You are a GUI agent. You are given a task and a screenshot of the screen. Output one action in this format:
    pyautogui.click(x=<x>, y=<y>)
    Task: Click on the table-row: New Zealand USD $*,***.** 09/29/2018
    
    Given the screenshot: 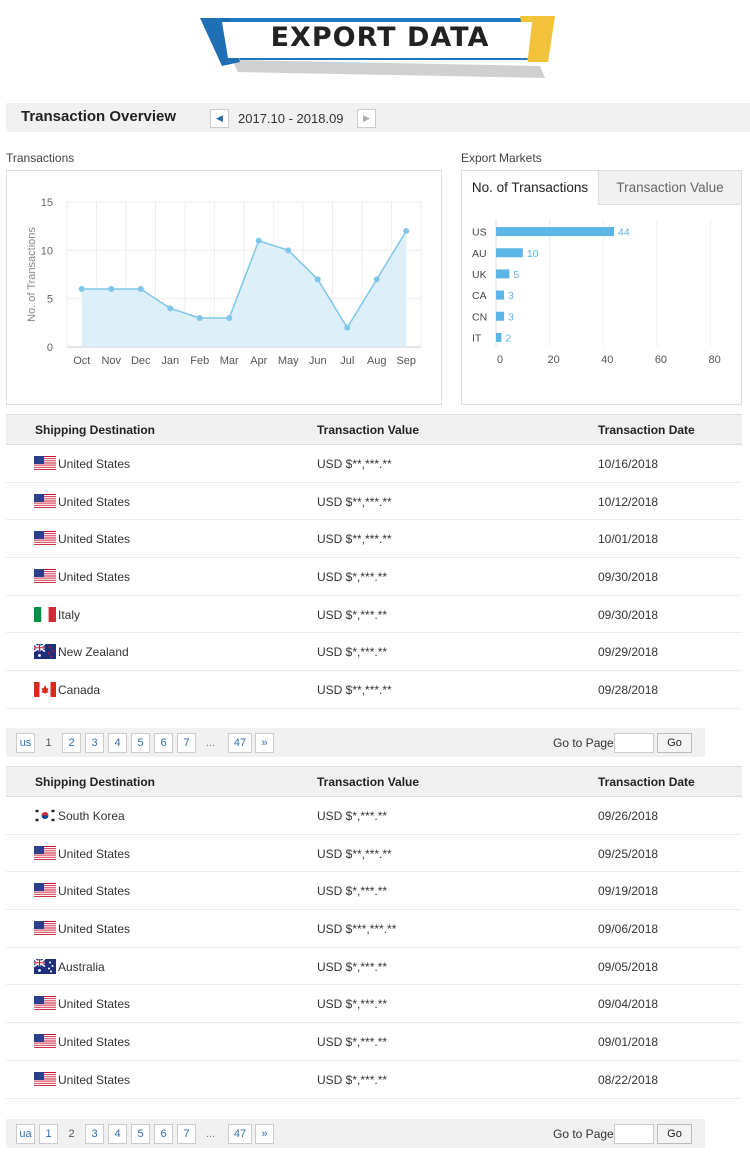 What is the action you would take?
    pyautogui.click(x=374, y=652)
    